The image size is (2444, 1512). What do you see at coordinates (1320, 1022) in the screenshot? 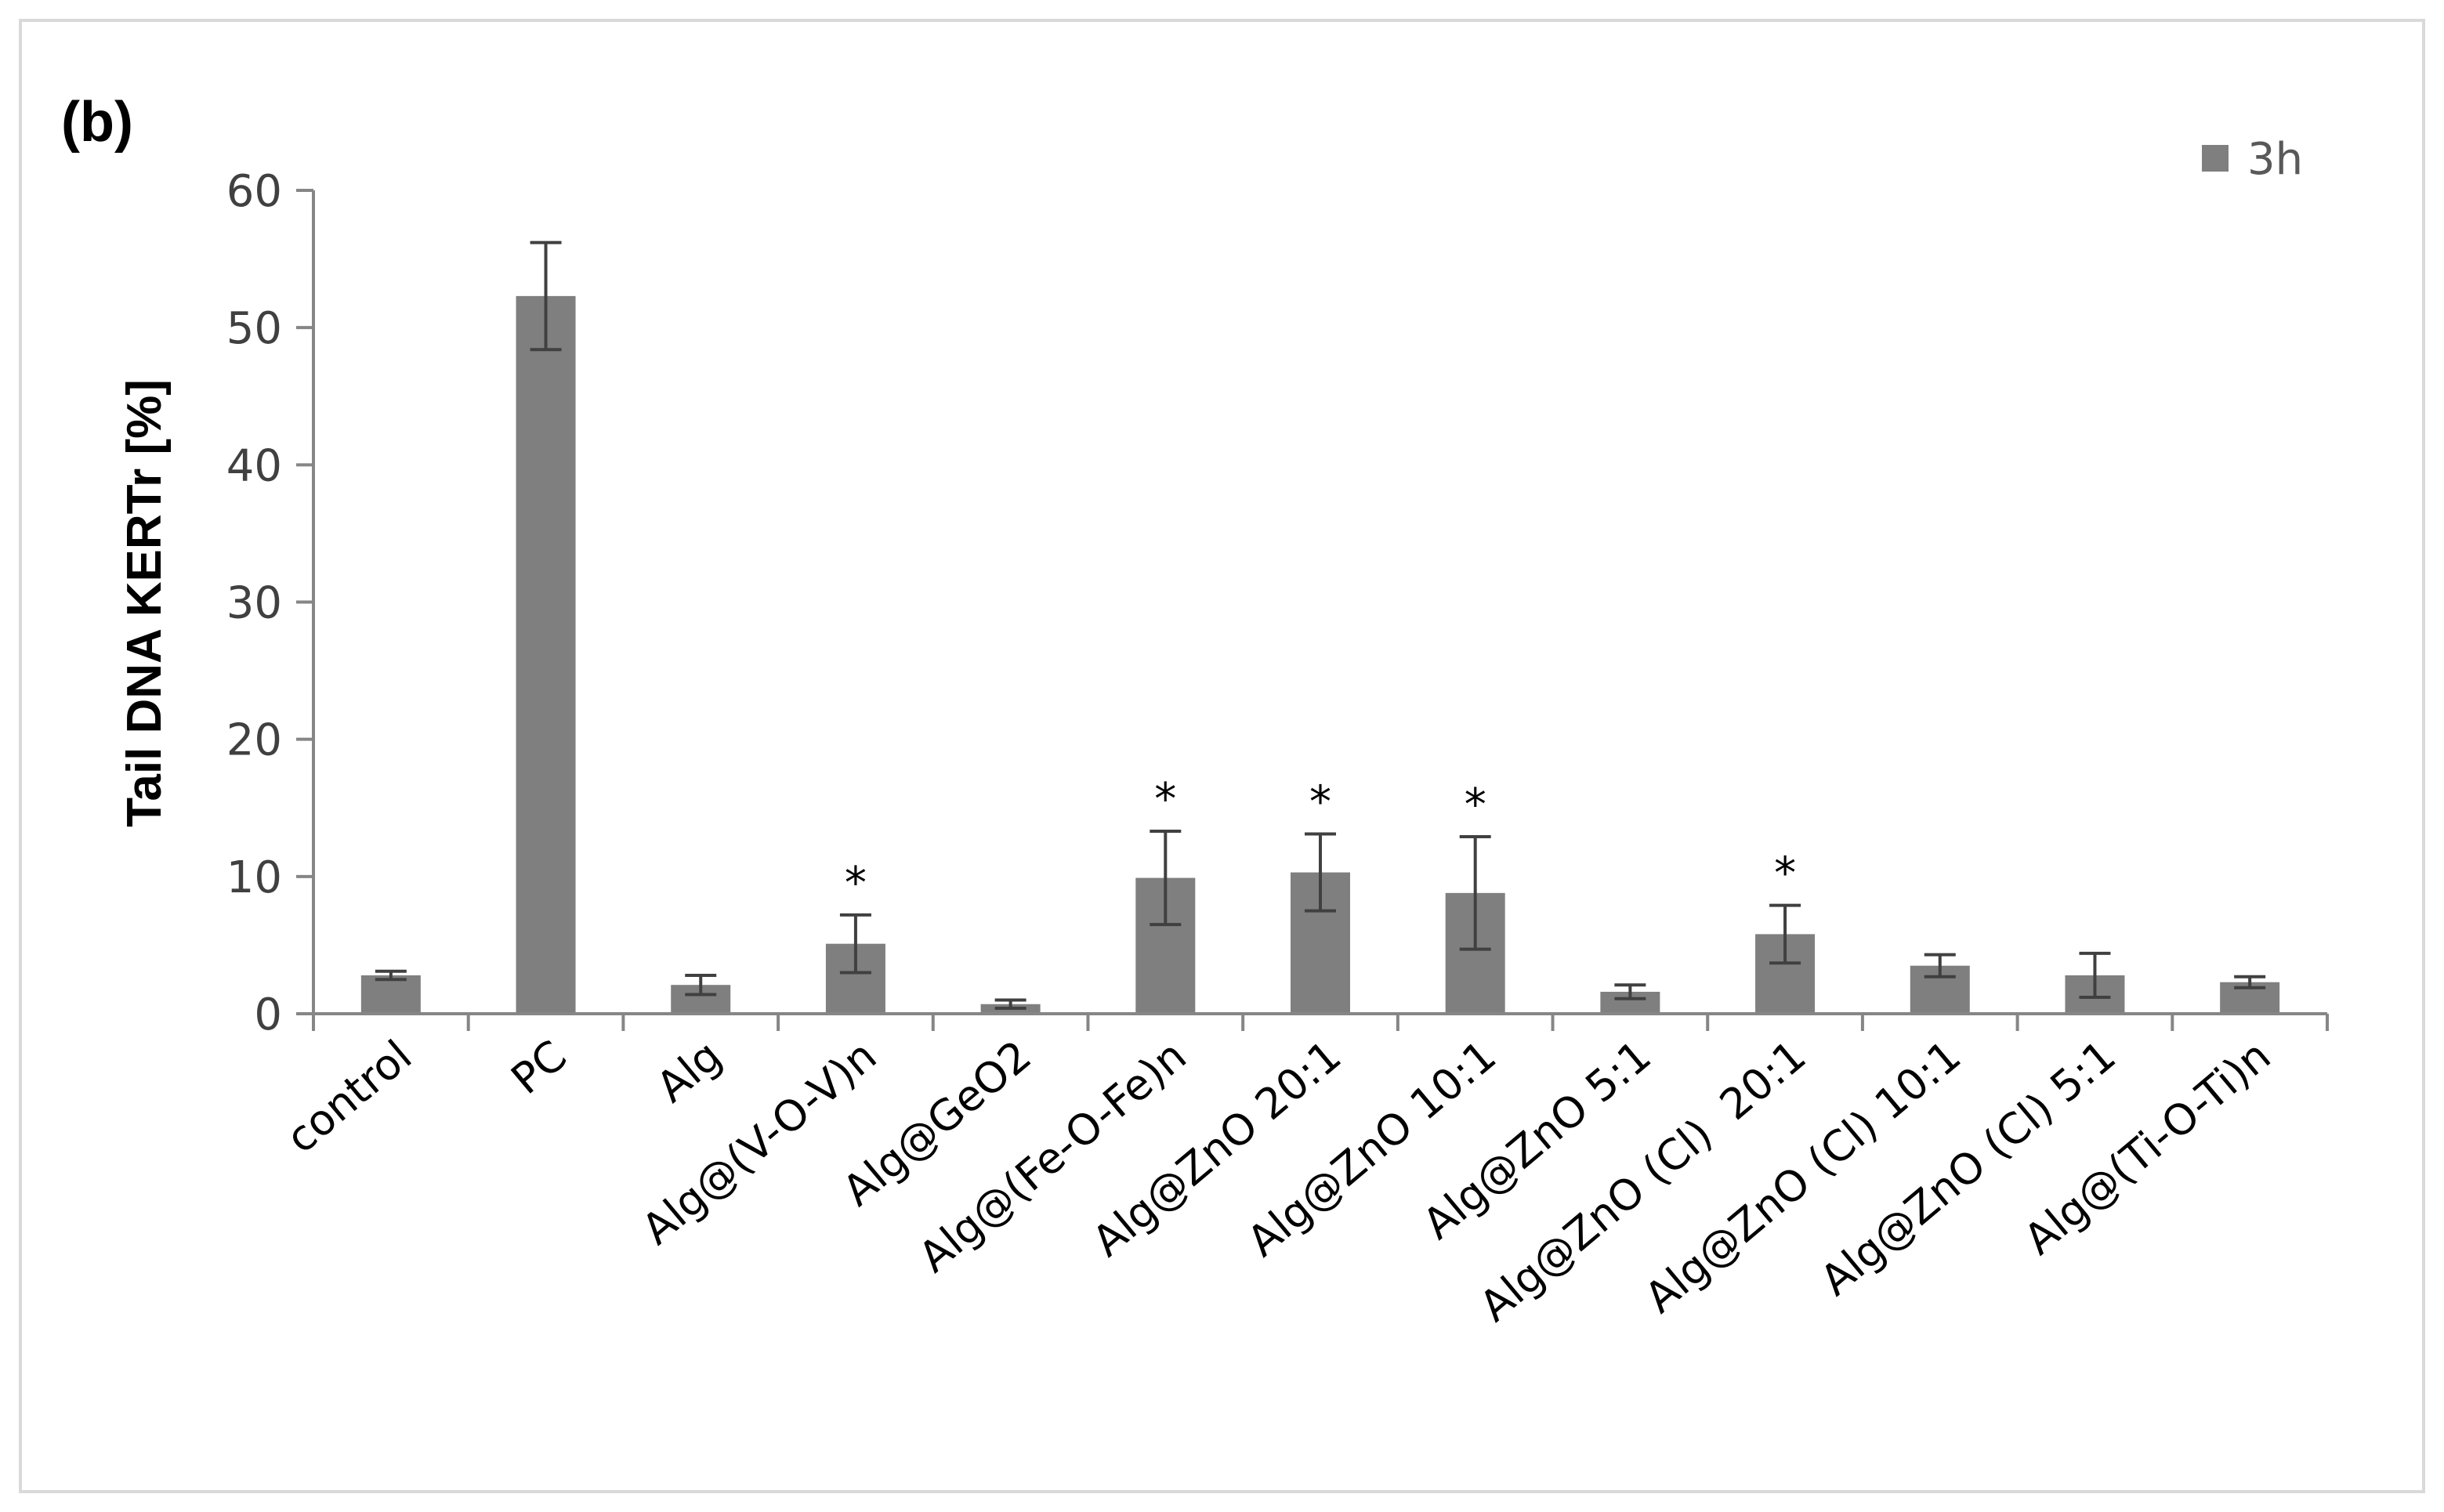
I see `x-axis` at bounding box center [1320, 1022].